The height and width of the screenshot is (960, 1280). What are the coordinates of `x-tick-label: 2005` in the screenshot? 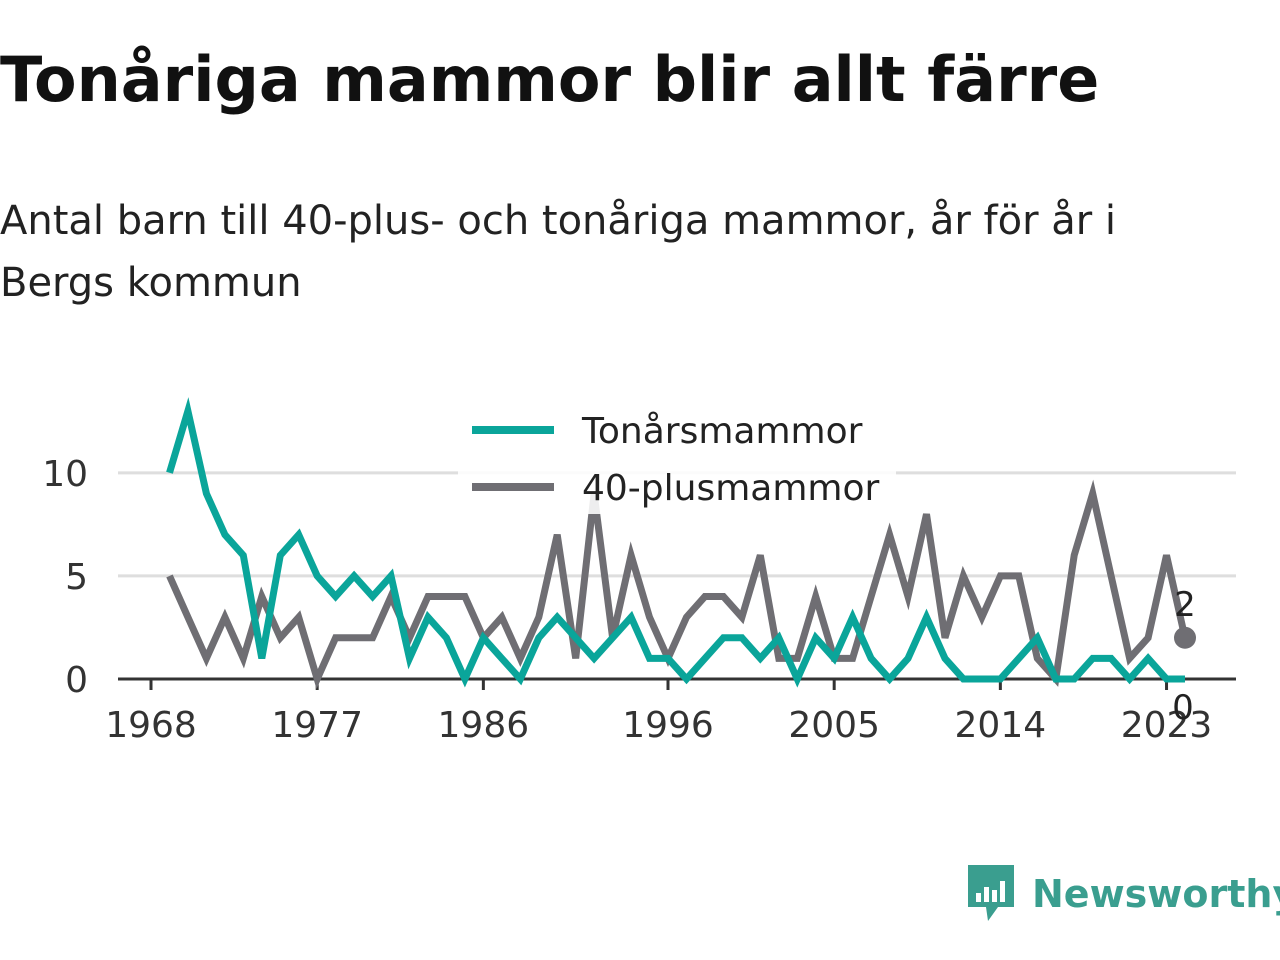 It's located at (834, 725).